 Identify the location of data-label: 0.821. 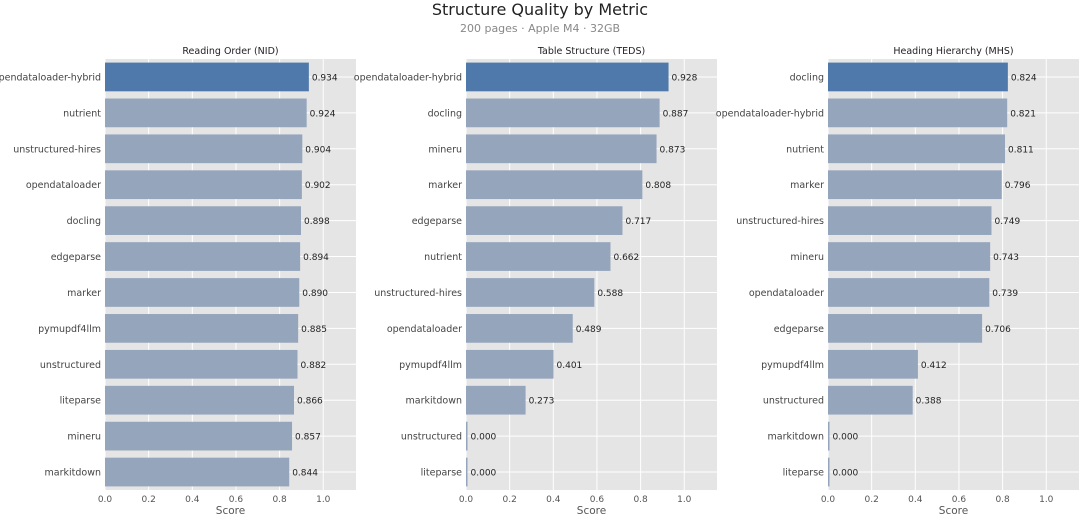
(1023, 114).